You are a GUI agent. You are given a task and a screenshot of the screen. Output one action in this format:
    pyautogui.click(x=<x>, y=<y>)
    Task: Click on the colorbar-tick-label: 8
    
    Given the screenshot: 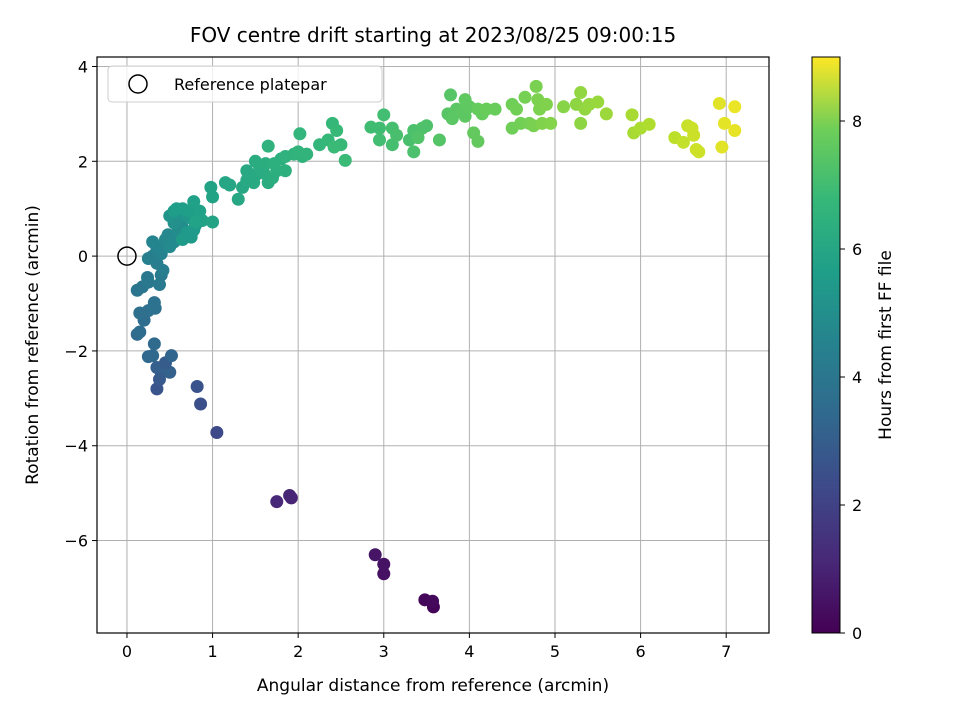 What is the action you would take?
    pyautogui.click(x=857, y=121)
    